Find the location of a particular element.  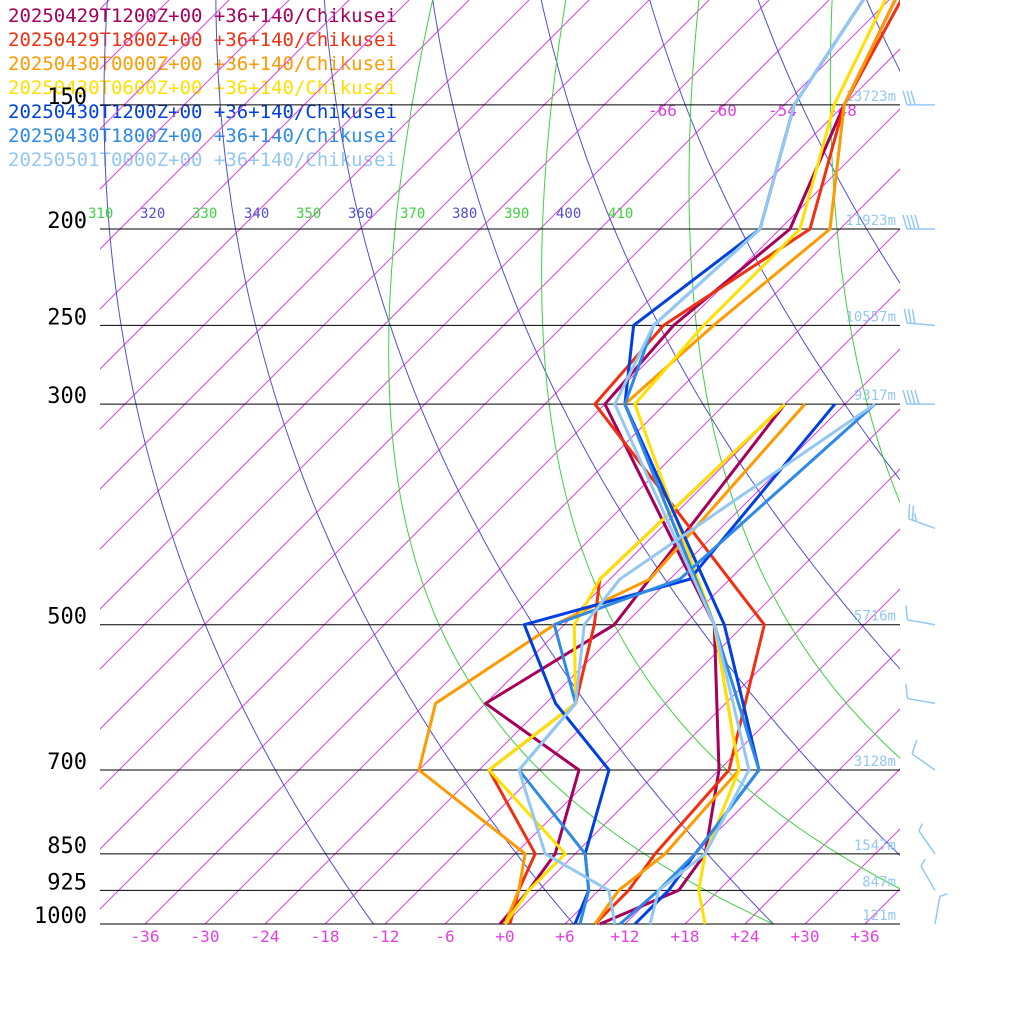

isentrope-label: 320 is located at coordinates (152, 214).